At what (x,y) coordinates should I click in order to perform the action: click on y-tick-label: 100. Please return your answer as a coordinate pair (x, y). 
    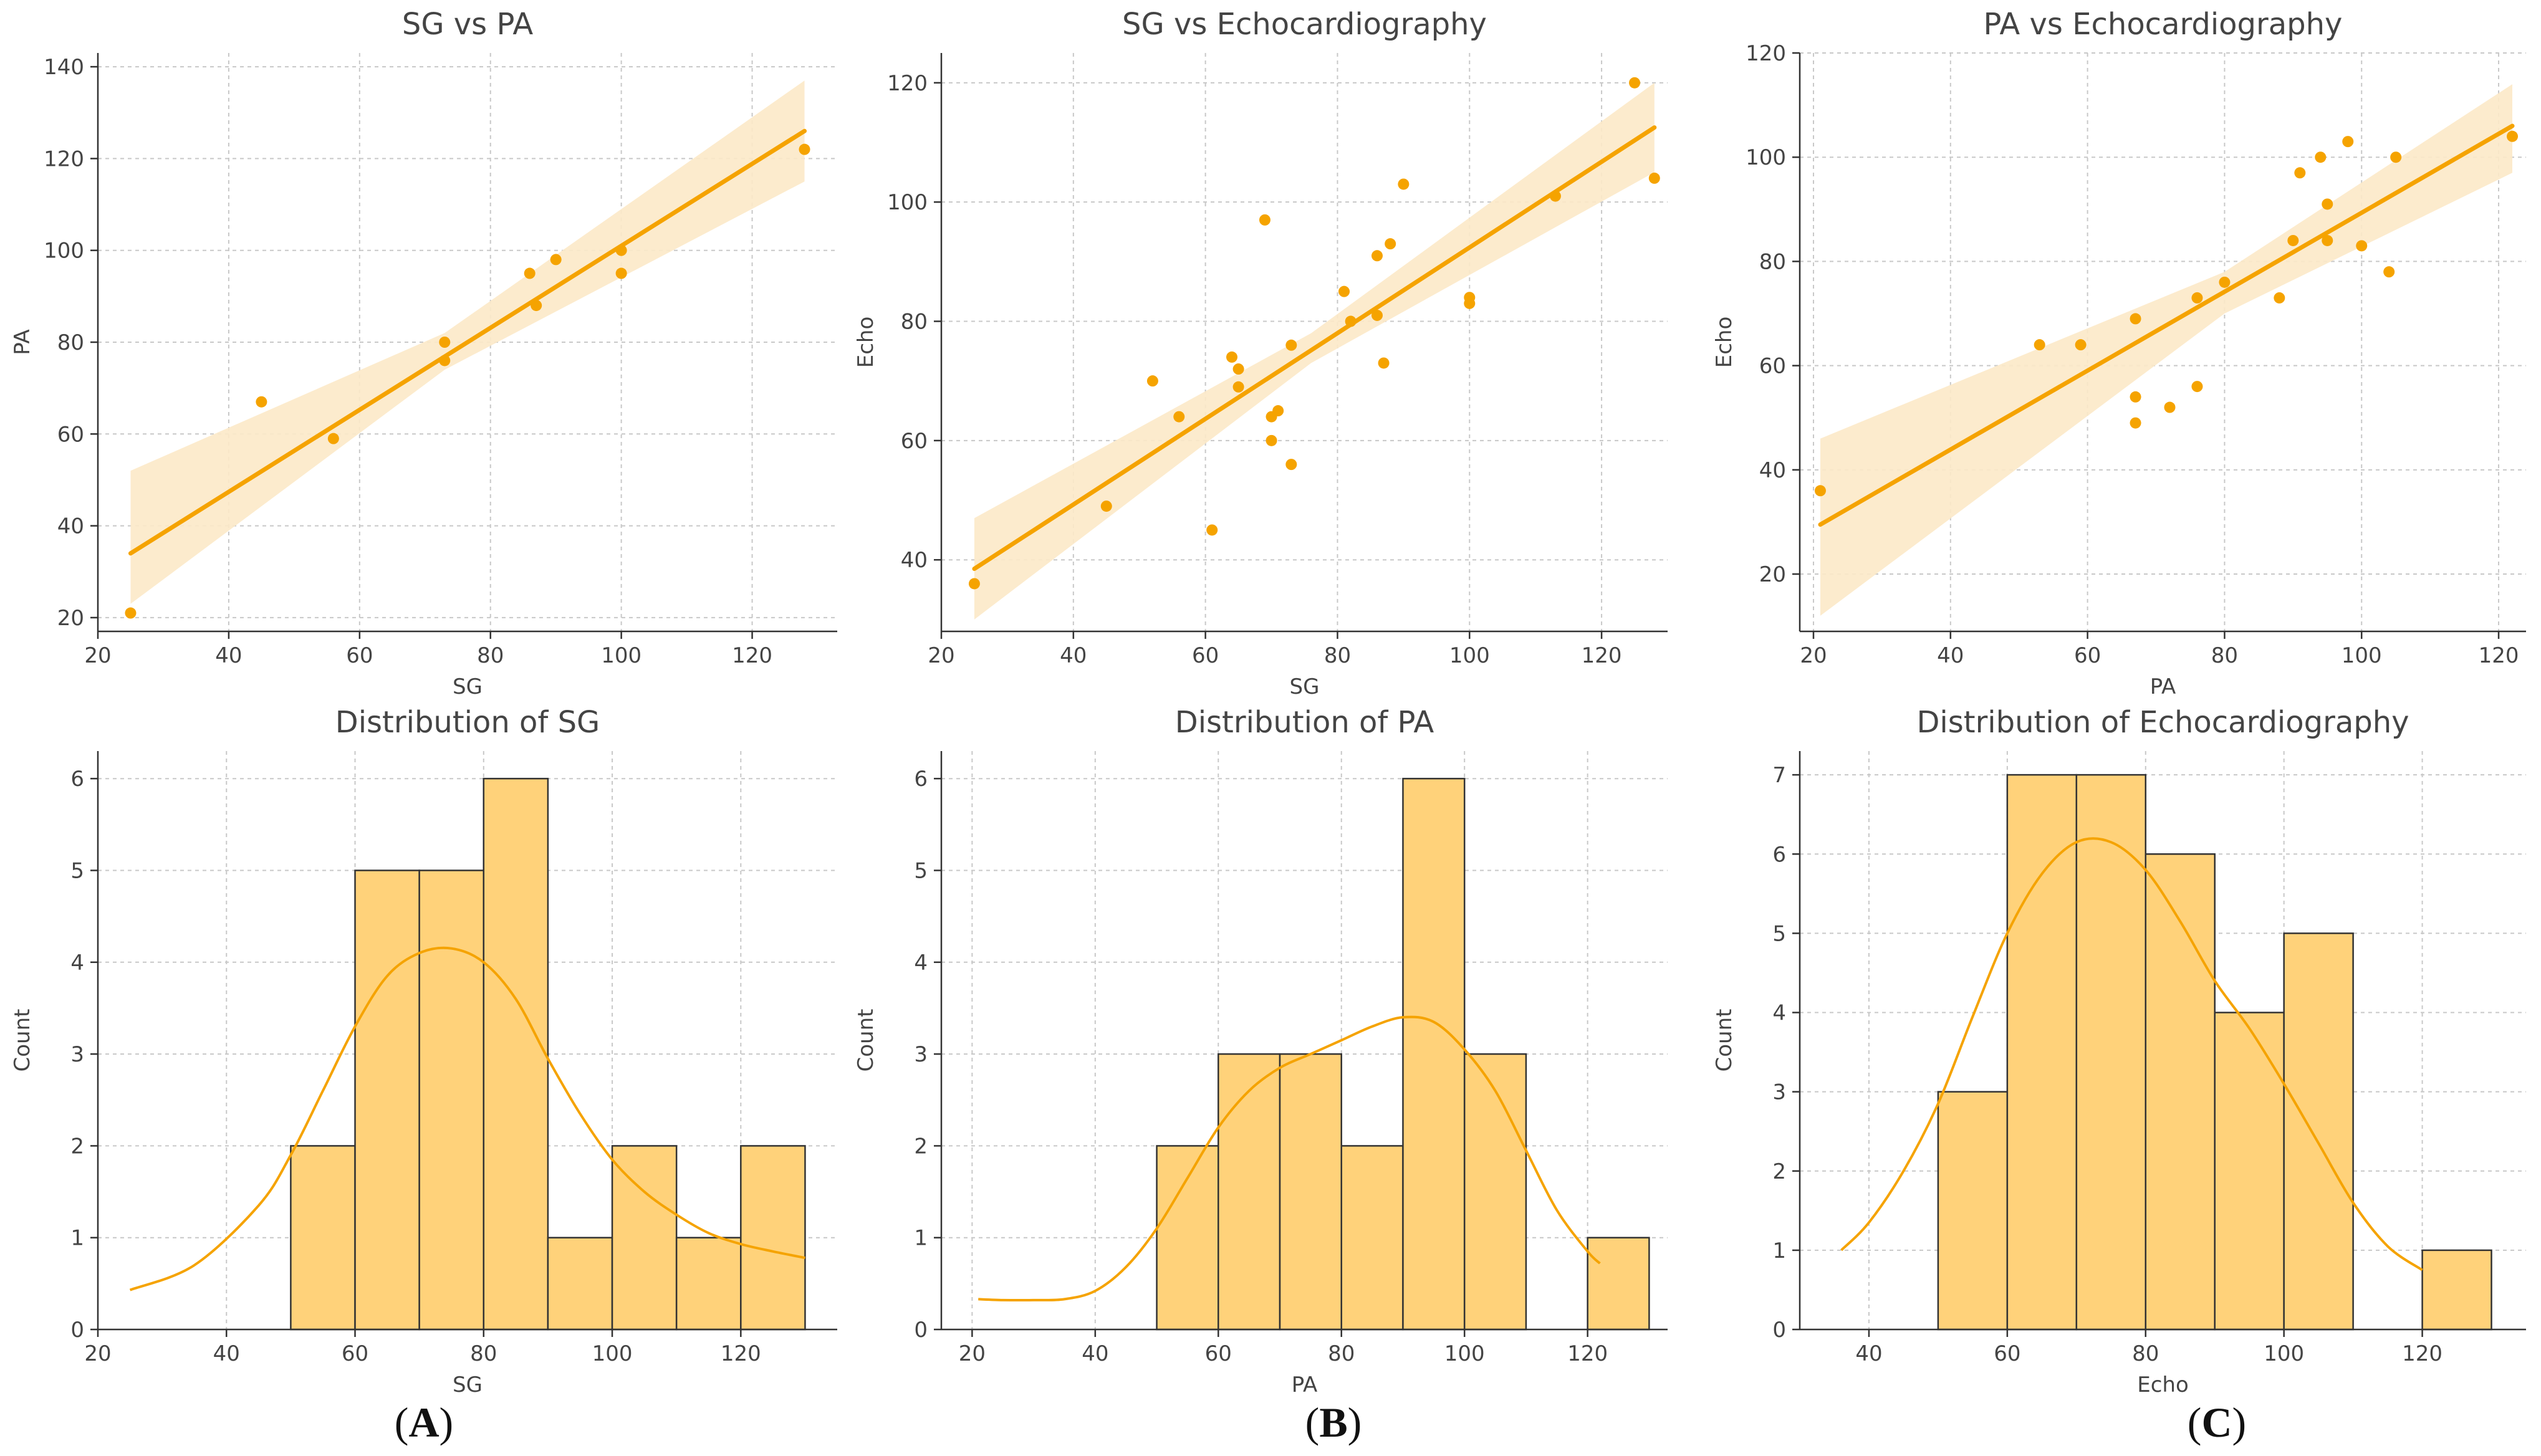
    Looking at the image, I should click on (64, 252).